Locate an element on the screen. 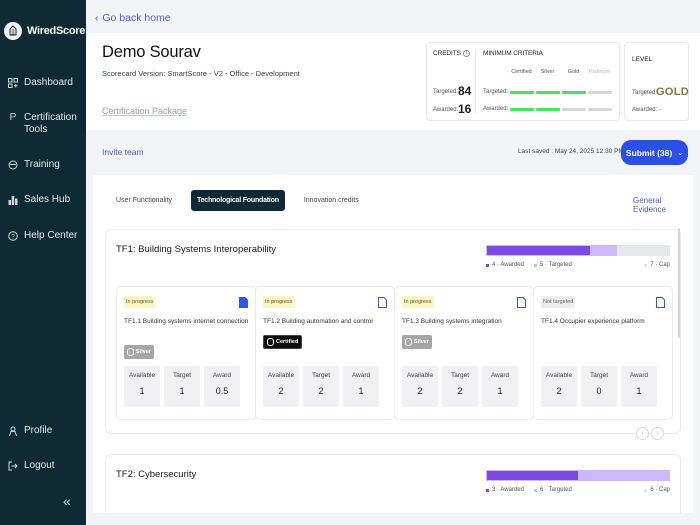  go-back-home-link: ‹ Go back home is located at coordinates (133, 18).